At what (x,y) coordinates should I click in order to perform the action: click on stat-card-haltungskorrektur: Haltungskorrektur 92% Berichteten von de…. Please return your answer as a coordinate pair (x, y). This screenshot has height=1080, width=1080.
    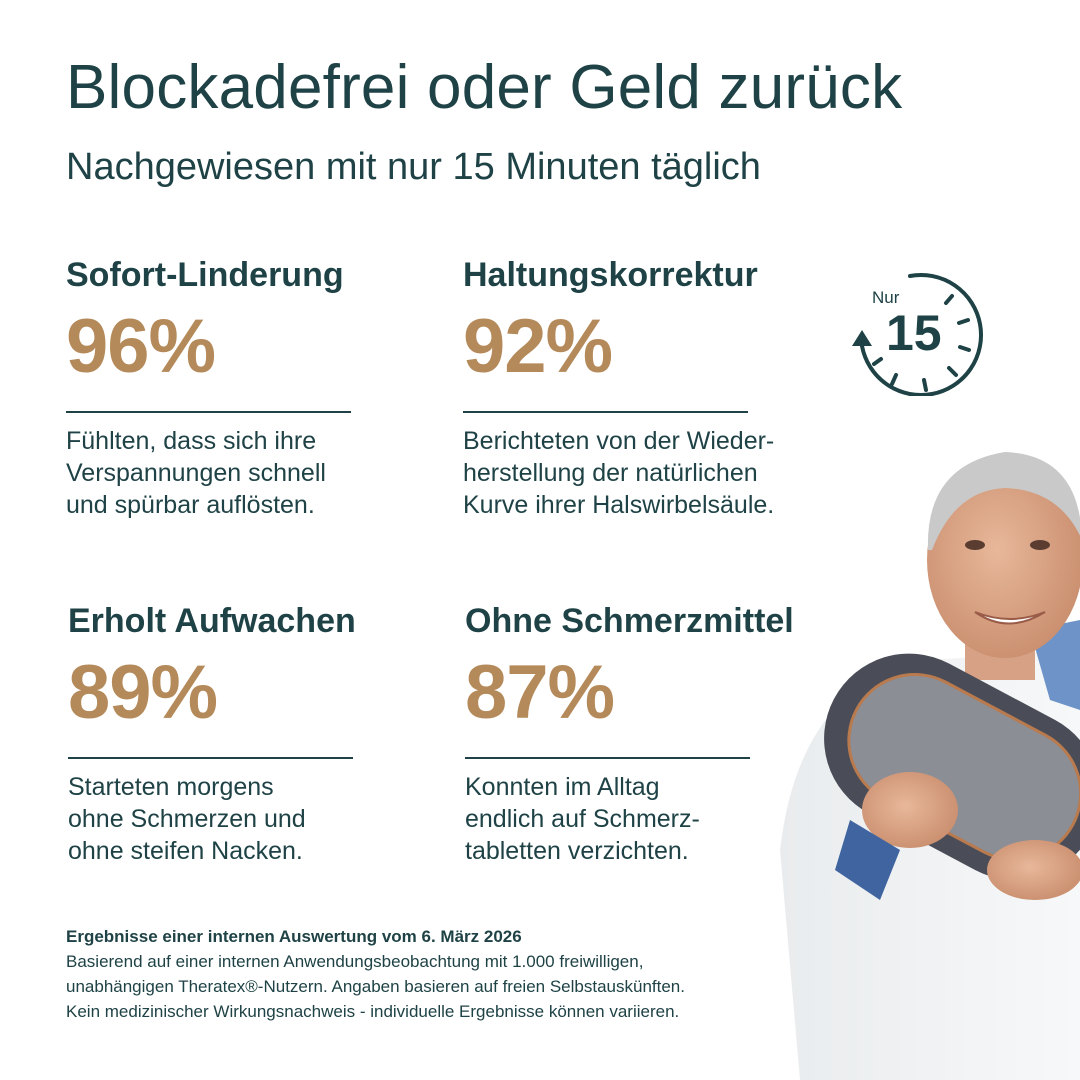
    Looking at the image, I should click on (653, 388).